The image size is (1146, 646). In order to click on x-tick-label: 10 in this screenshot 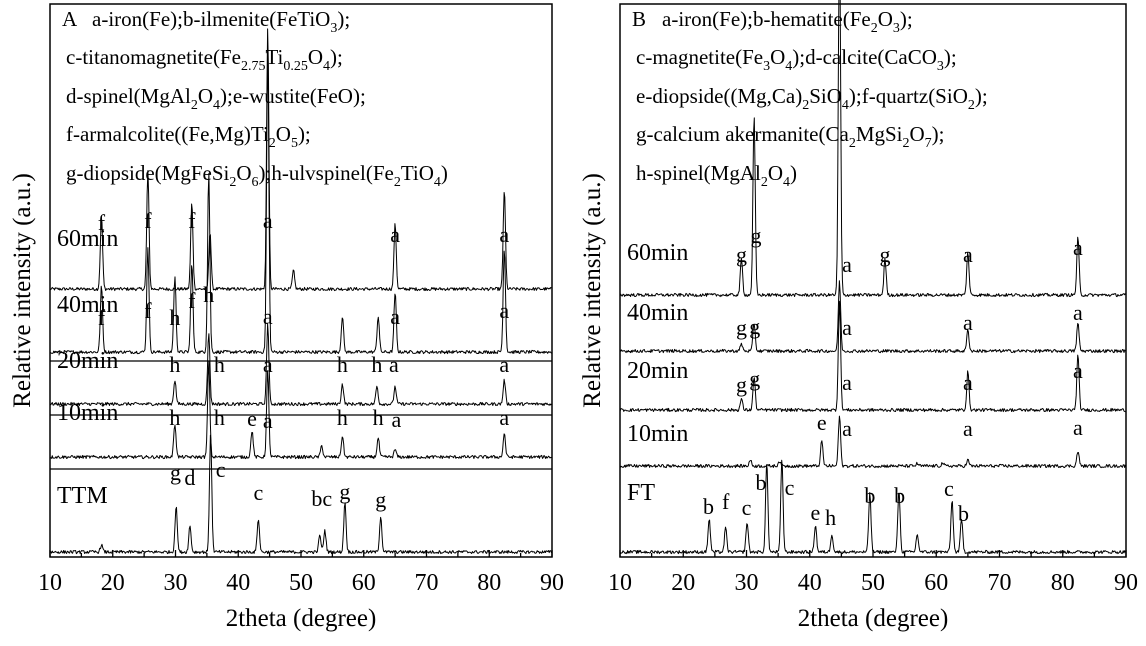, I will do `click(50, 583)`.